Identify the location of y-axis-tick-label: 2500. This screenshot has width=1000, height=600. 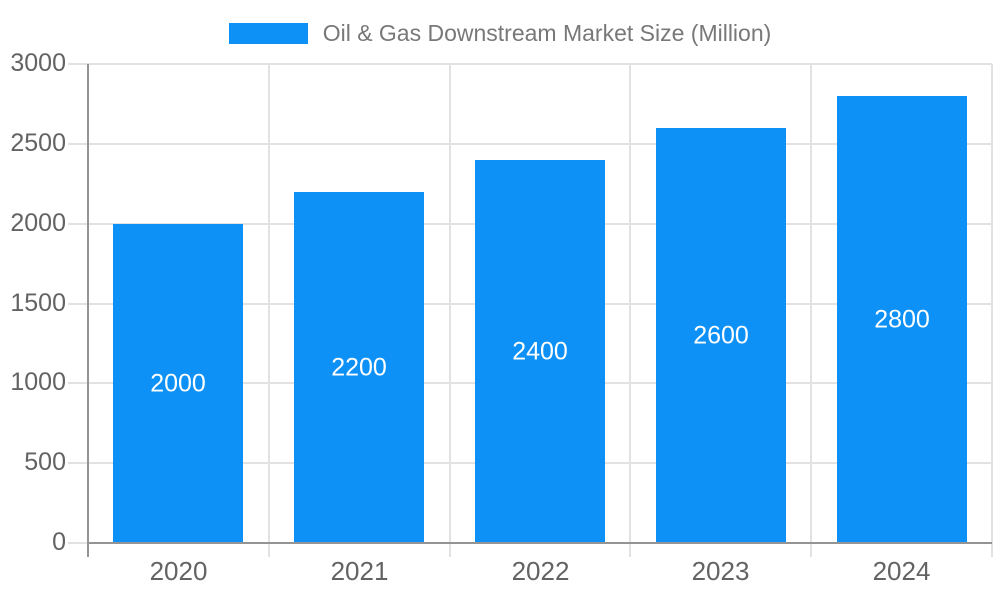
(38, 143).